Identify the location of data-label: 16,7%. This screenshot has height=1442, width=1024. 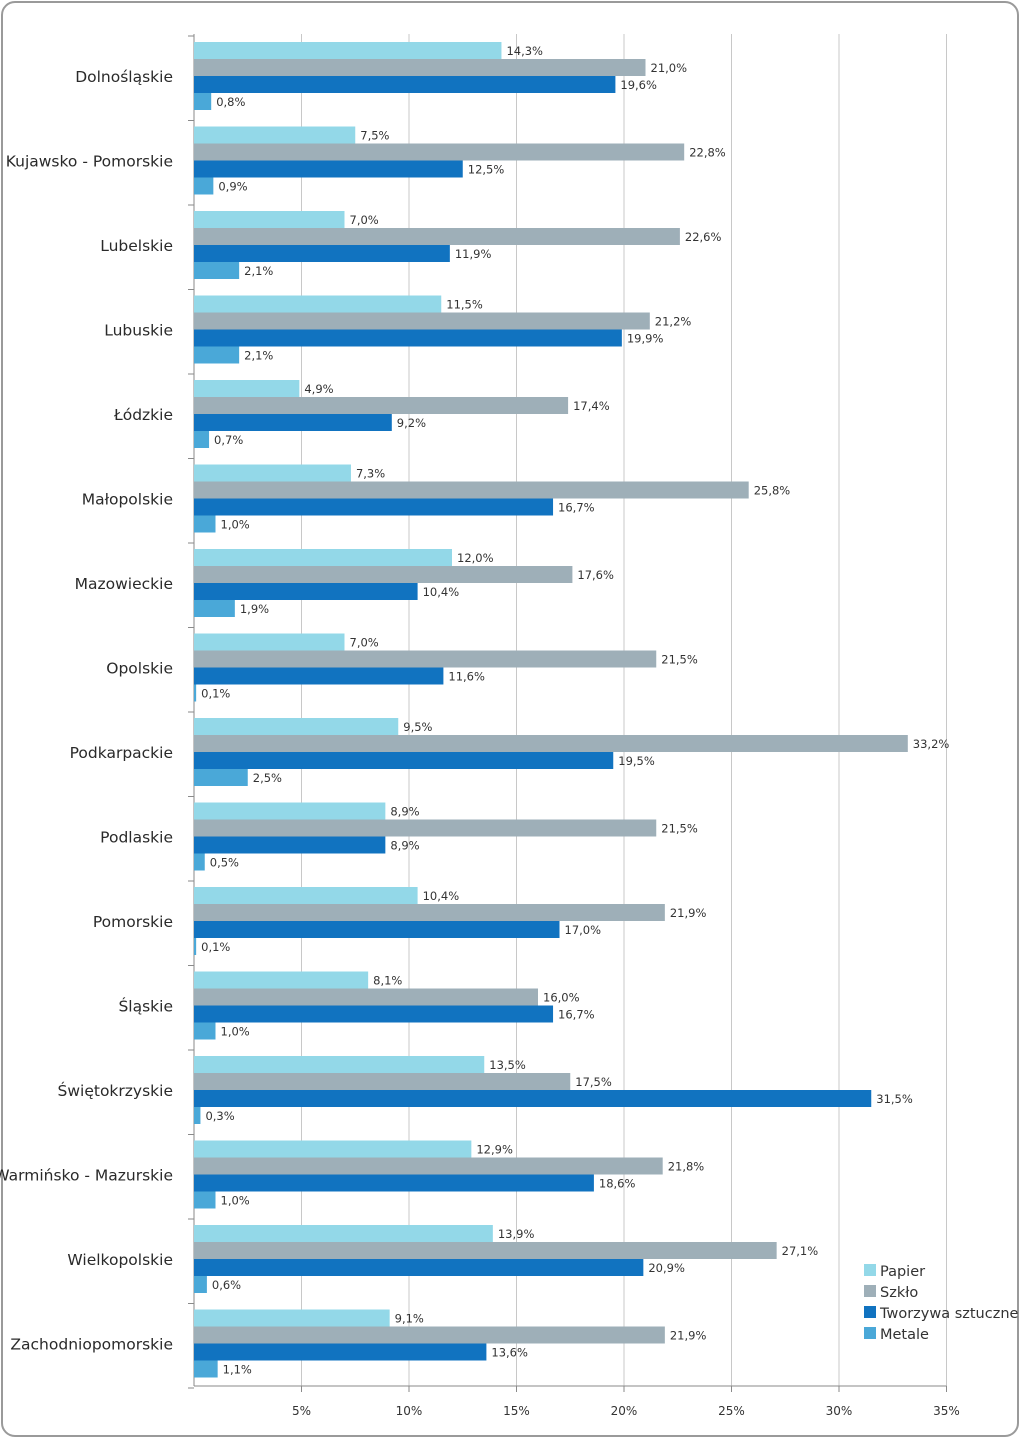
(576, 1015).